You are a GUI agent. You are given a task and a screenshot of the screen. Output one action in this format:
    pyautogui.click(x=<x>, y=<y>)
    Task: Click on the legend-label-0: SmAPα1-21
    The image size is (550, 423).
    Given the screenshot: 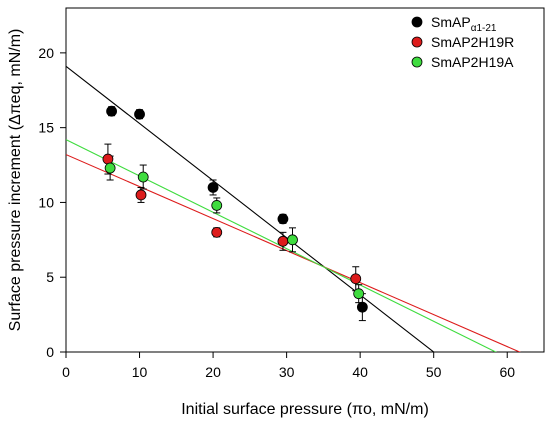 What is the action you would take?
    pyautogui.click(x=464, y=24)
    